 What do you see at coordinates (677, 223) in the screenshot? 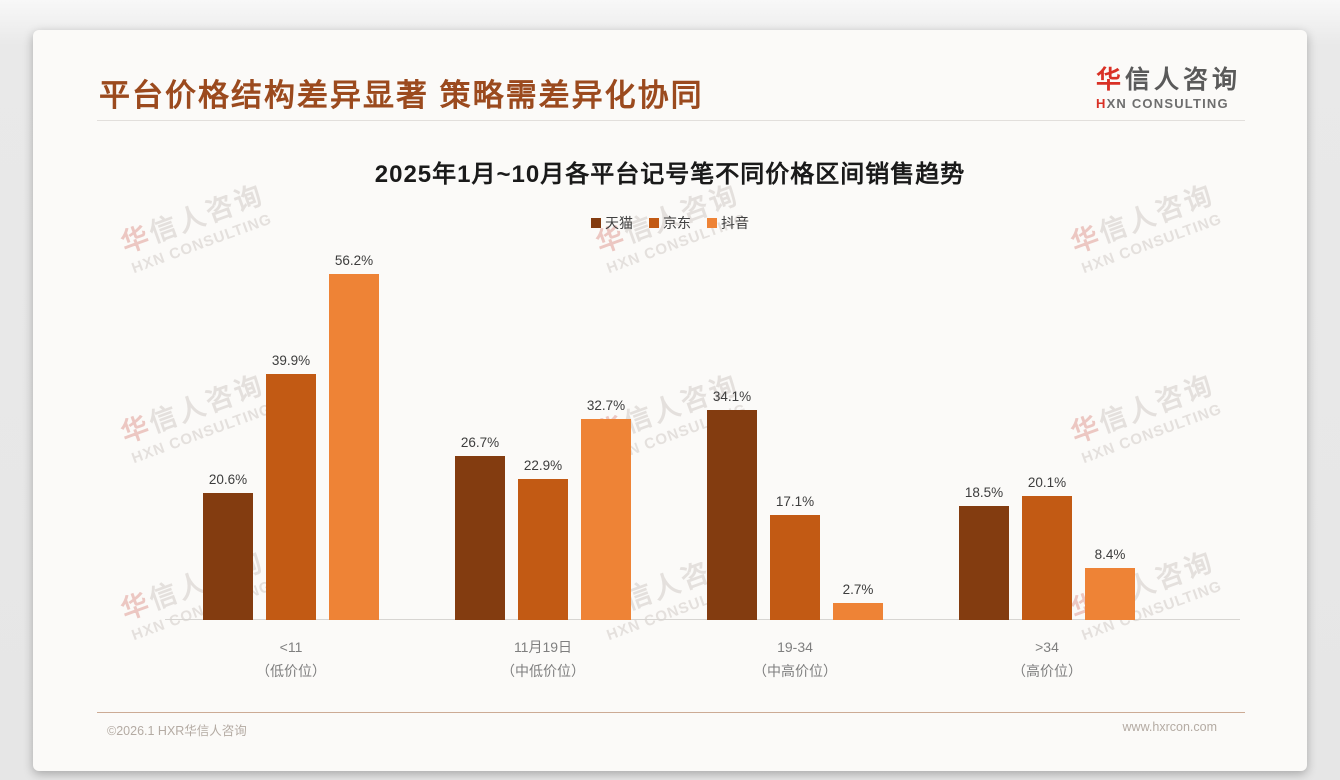
I see `legend-label: 京东` at bounding box center [677, 223].